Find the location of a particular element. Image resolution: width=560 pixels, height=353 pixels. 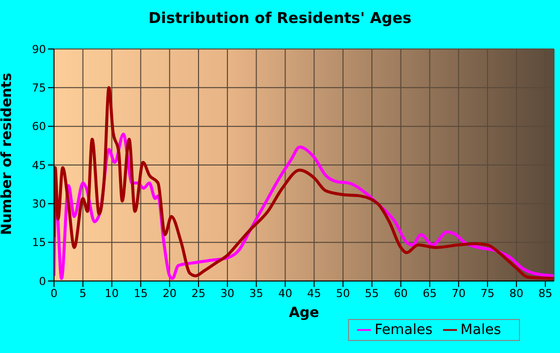

y-tick-label: 30 is located at coordinates (39, 204).